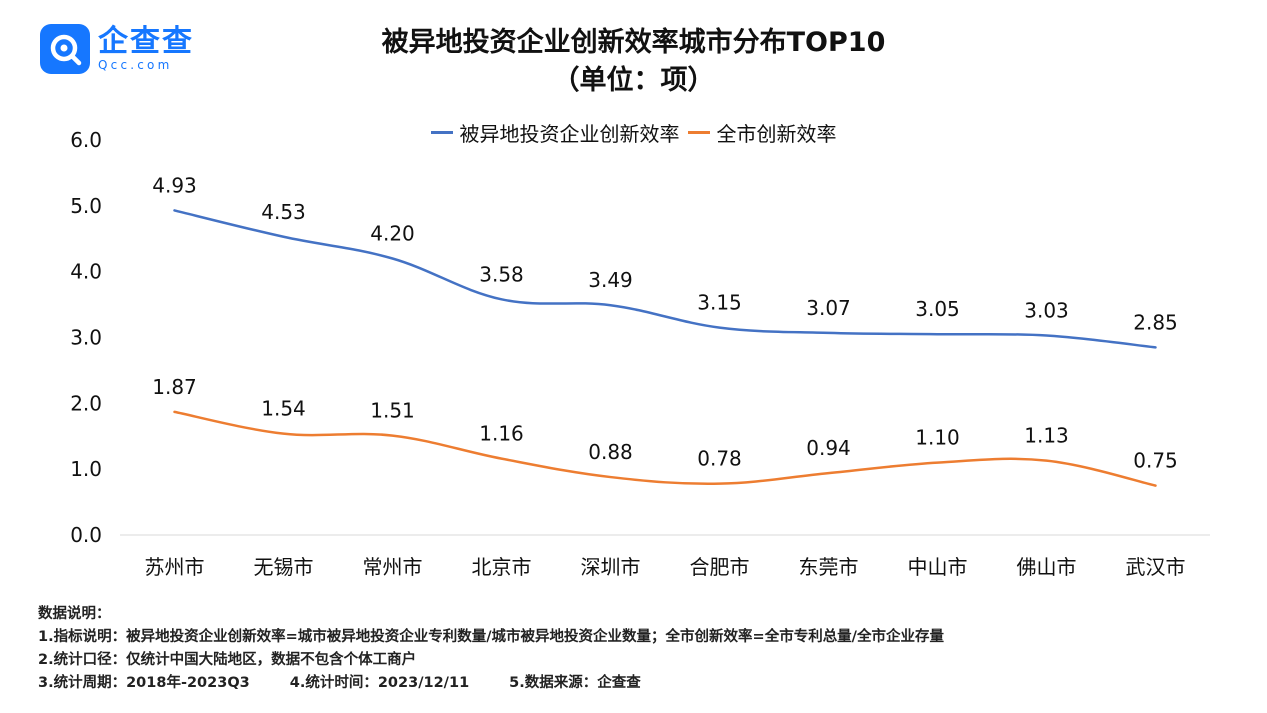 This screenshot has height=713, width=1267. I want to click on legend-label-series2: 全市创新效率, so click(776, 134).